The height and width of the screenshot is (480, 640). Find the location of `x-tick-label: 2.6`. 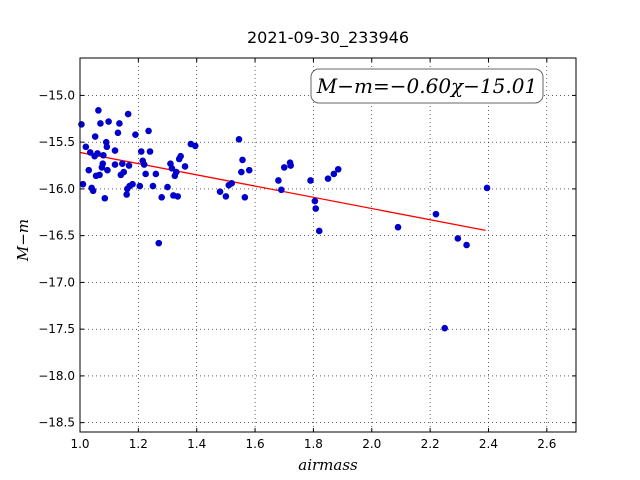

x-tick-label: 2.6 is located at coordinates (546, 444).